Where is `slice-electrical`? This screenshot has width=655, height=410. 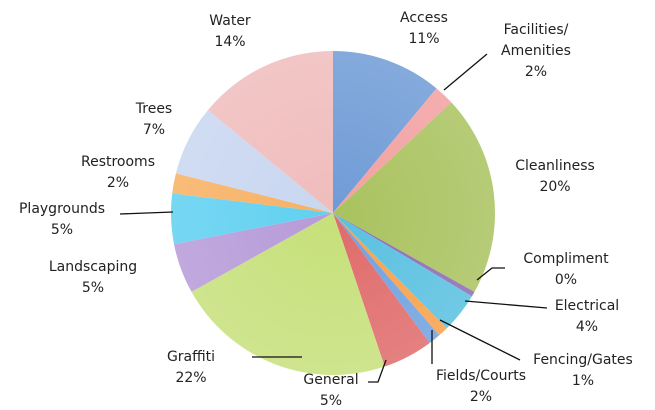 slice-electrical is located at coordinates (402, 271).